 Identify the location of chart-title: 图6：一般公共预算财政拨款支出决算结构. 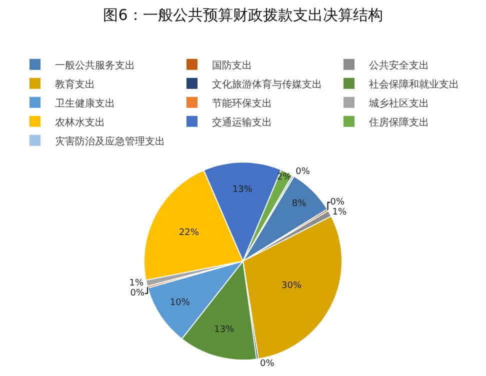
(243, 15).